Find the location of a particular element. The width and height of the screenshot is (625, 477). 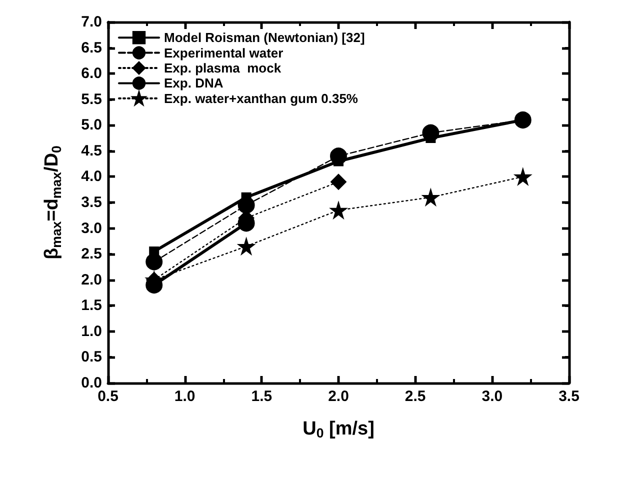

x-tick-label: 3.5 is located at coordinates (569, 396).